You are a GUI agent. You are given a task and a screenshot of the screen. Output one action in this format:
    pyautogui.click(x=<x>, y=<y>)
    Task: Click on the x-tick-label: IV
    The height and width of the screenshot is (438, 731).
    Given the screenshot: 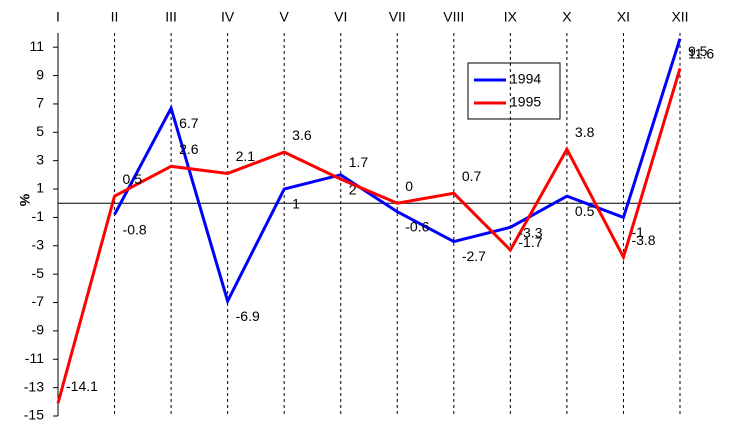 What is the action you would take?
    pyautogui.click(x=228, y=17)
    